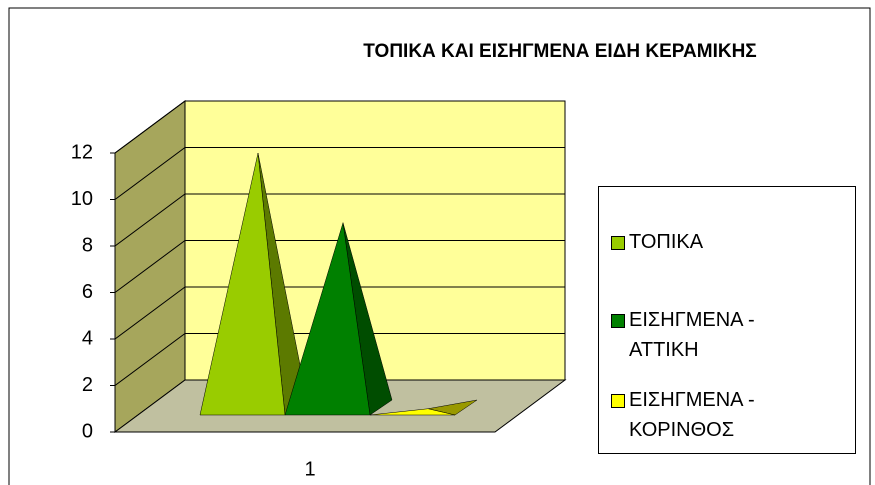 Image resolution: width=875 pixels, height=485 pixels. I want to click on y-tick-label: 12, so click(82, 152).